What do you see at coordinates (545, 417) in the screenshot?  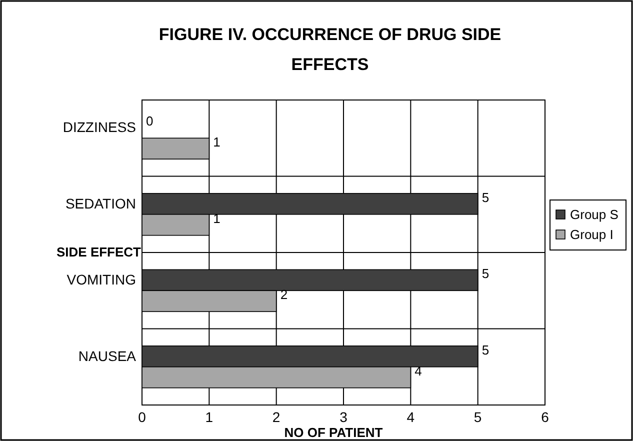 I see `x-tick-label: 6` at bounding box center [545, 417].